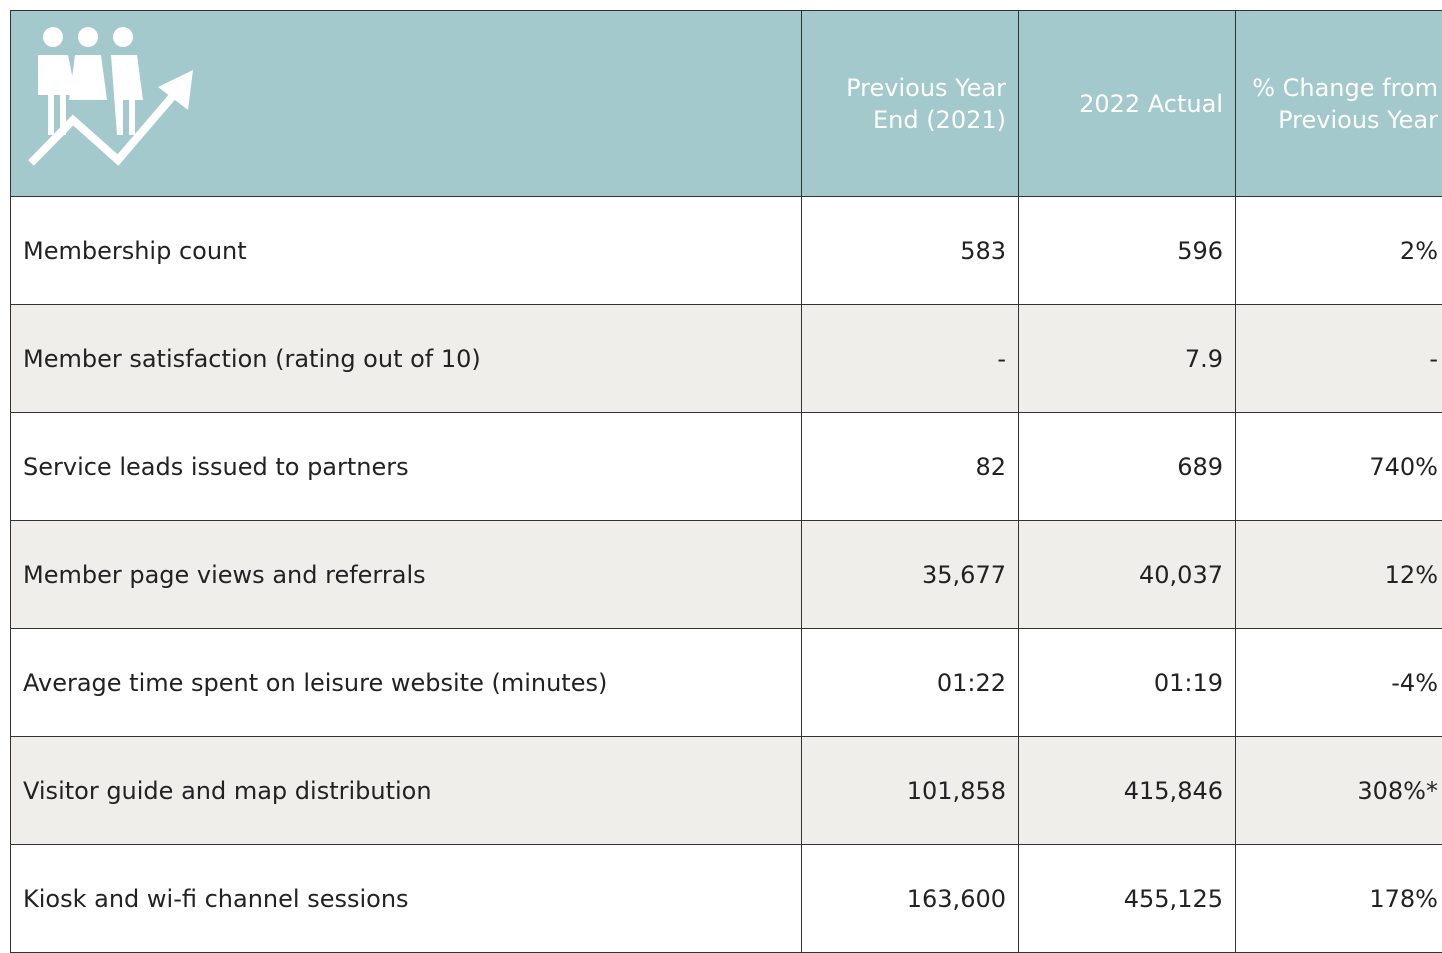  Describe the element at coordinates (406, 359) in the screenshot. I see `label-cell: Member satisfaction (rating out of 10)` at that location.